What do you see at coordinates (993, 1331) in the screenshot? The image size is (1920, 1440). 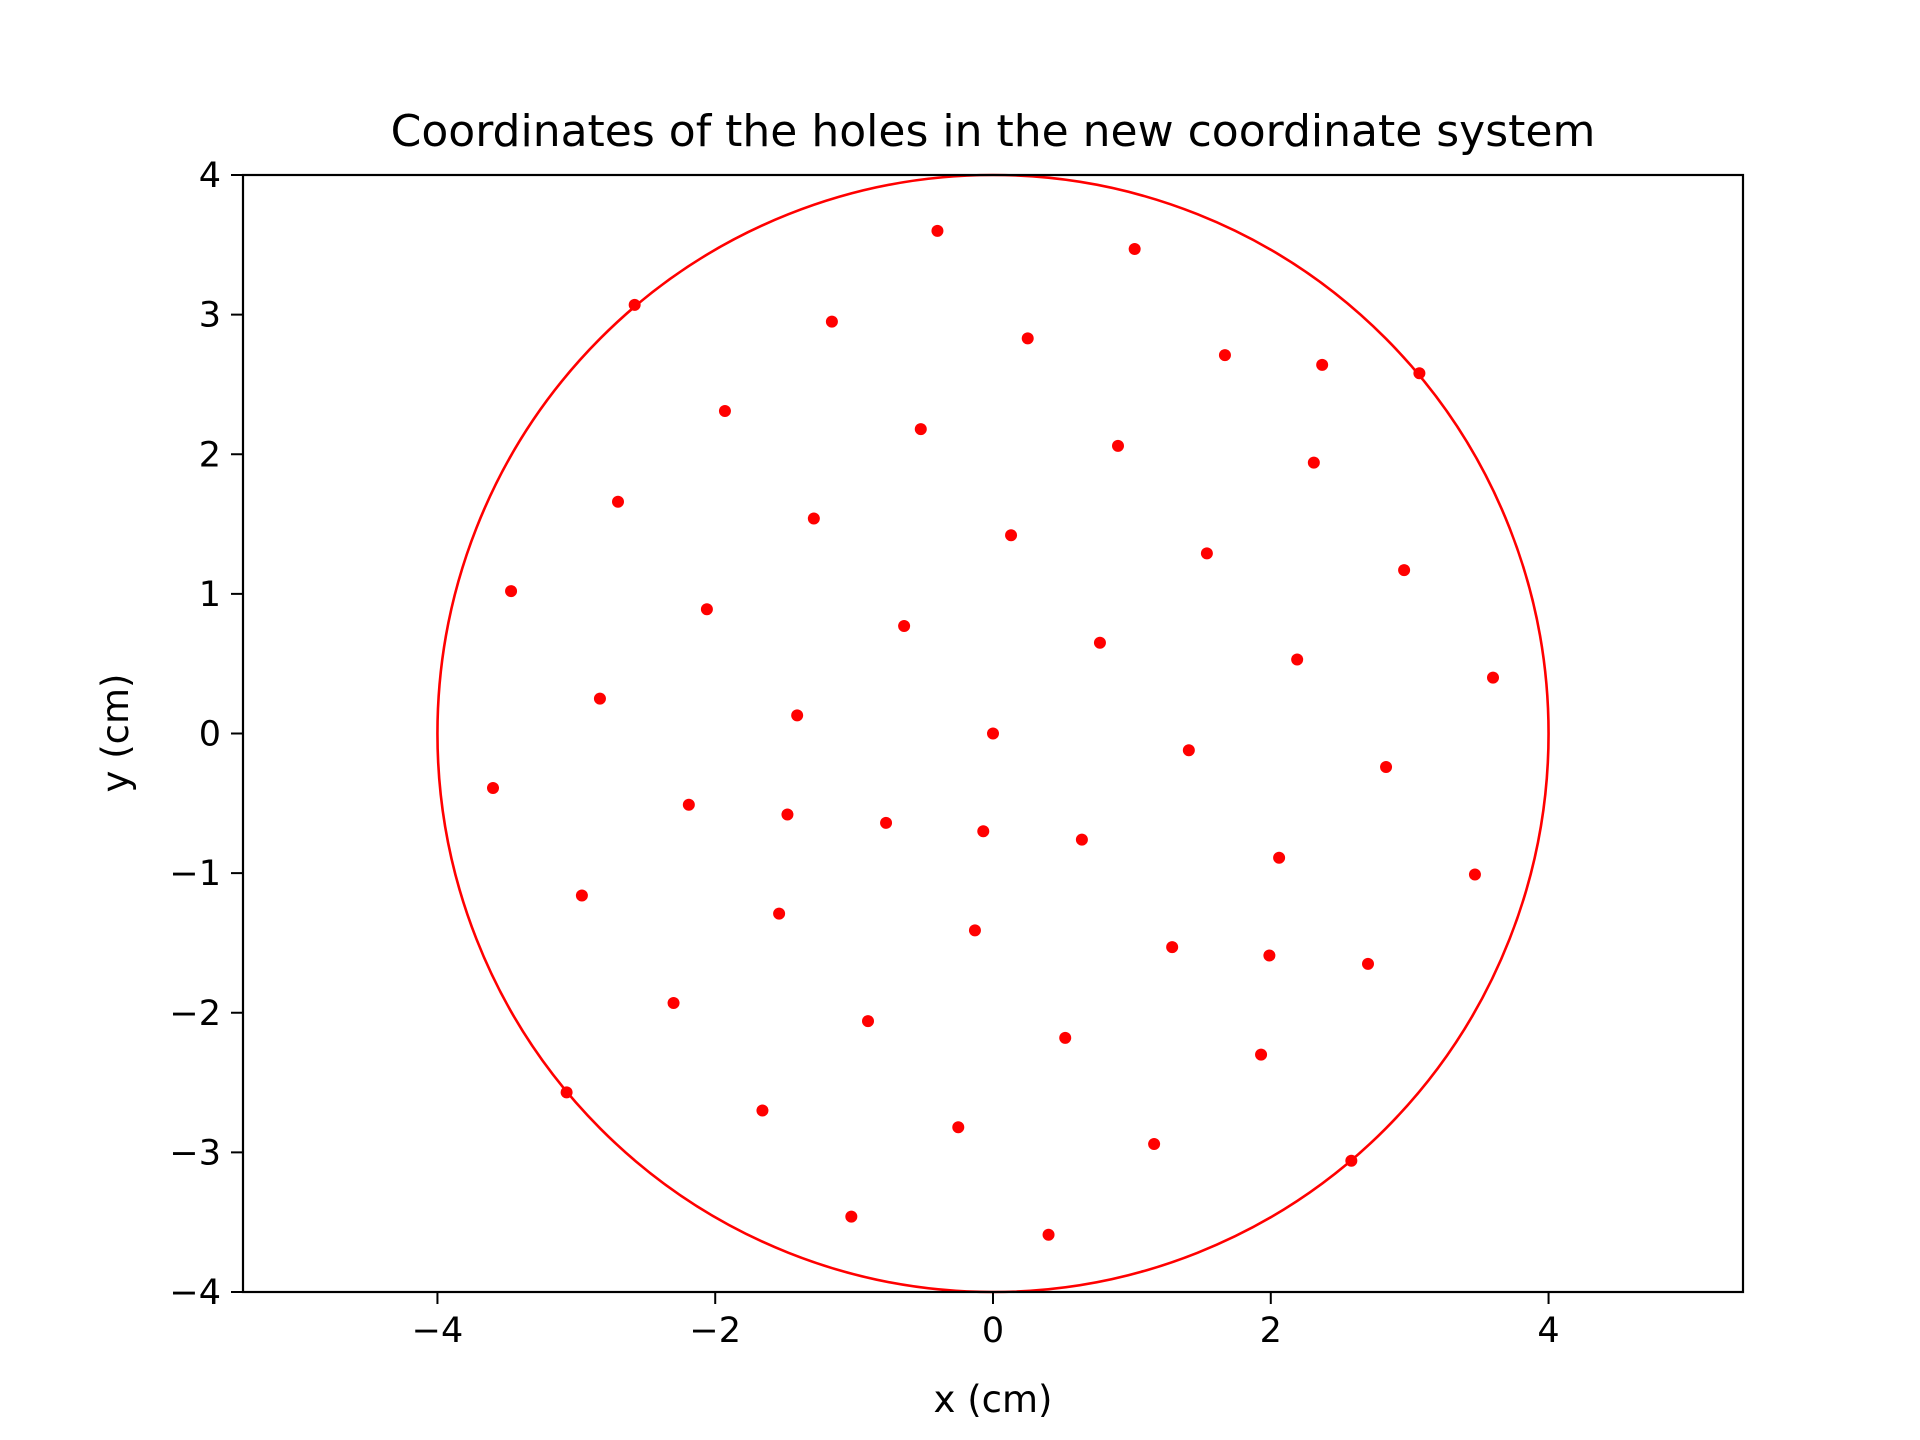 I see `x-tick-label: 0` at bounding box center [993, 1331].